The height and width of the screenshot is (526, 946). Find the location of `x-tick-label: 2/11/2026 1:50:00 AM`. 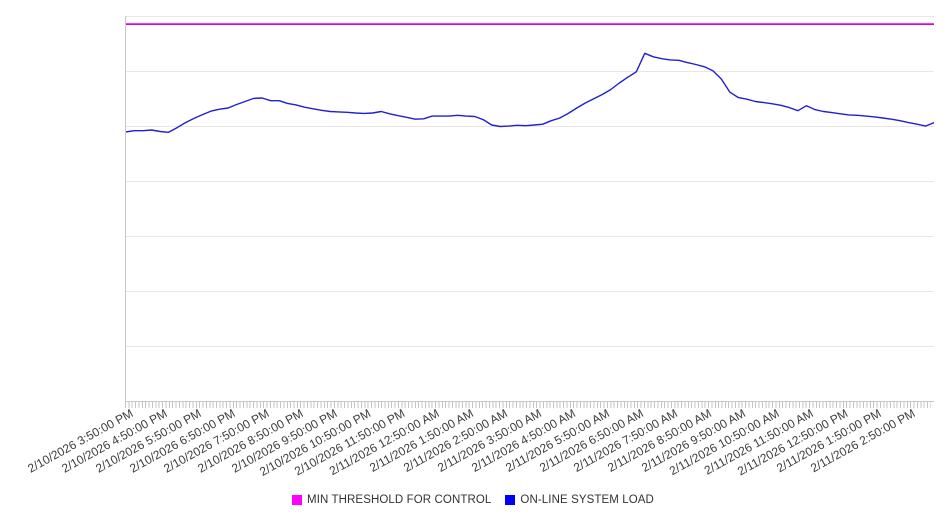

x-tick-label: 2/11/2026 1:50:00 AM is located at coordinates (421, 440).